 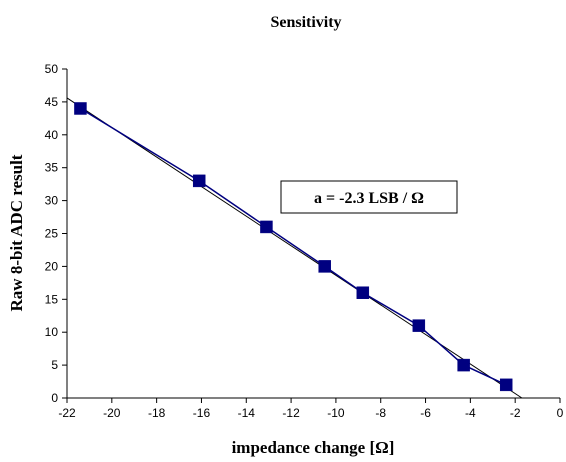 I want to click on chart-title: Sensitivity, so click(x=305, y=22).